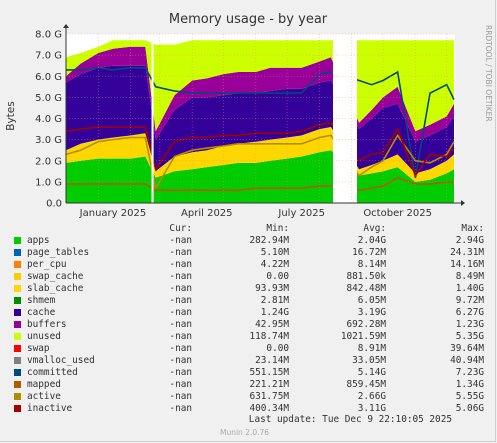  What do you see at coordinates (248, 361) in the screenshot?
I see `legend-row-vmalloc_used: vmalloc_used -nan 23.14M 33.05M 40.94M` at bounding box center [248, 361].